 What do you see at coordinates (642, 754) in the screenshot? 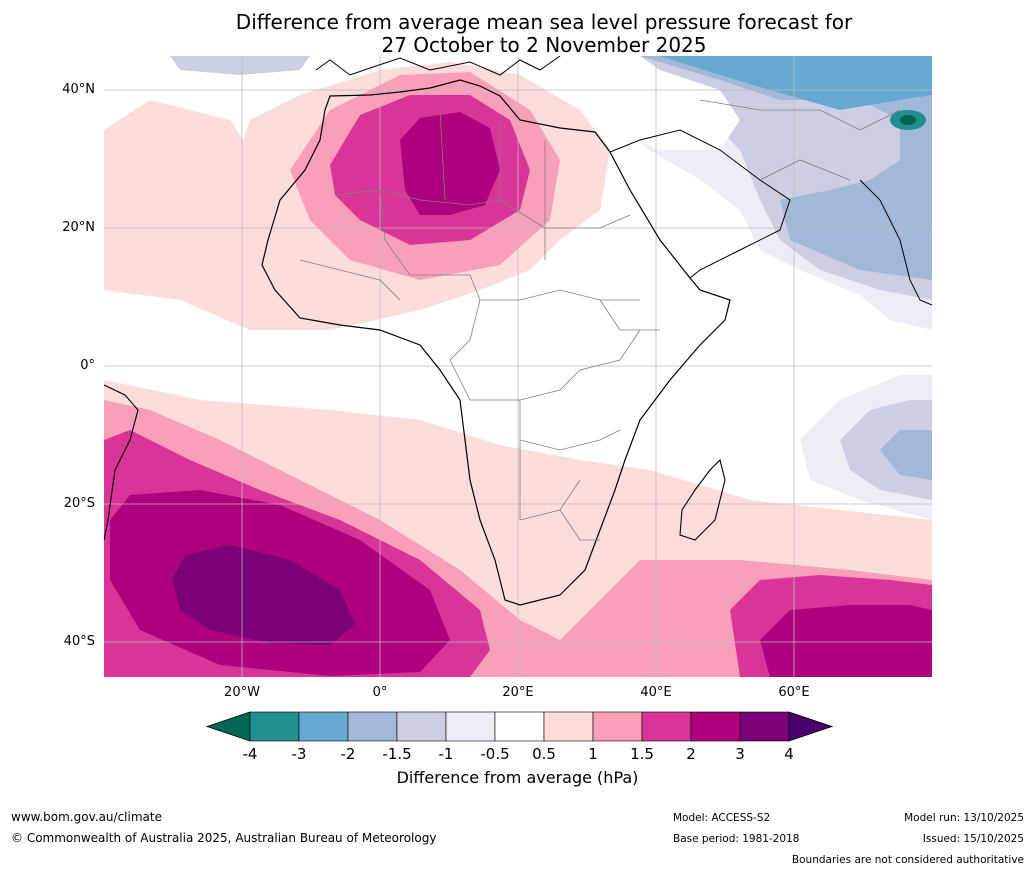
I see `colorbar-tick-label: 1.5` at bounding box center [642, 754].